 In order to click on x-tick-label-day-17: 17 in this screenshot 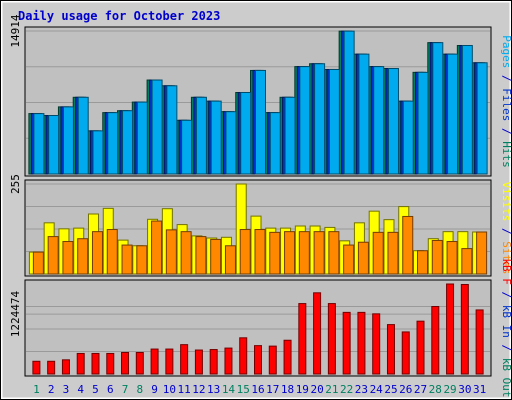, I will do `click(272, 389)`.